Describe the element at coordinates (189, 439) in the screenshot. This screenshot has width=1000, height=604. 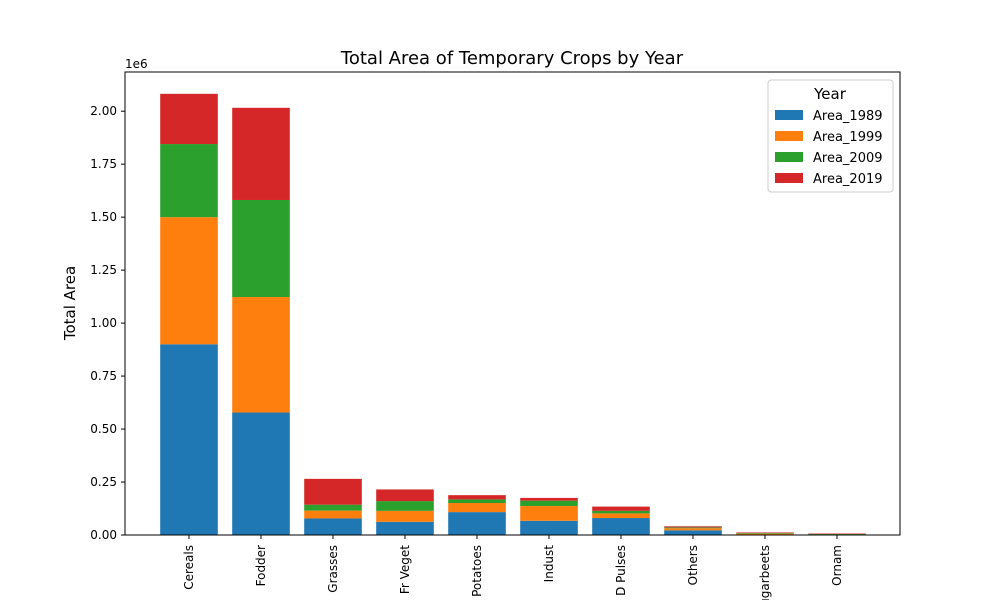
I see `bar-area-1989-cereals` at that location.